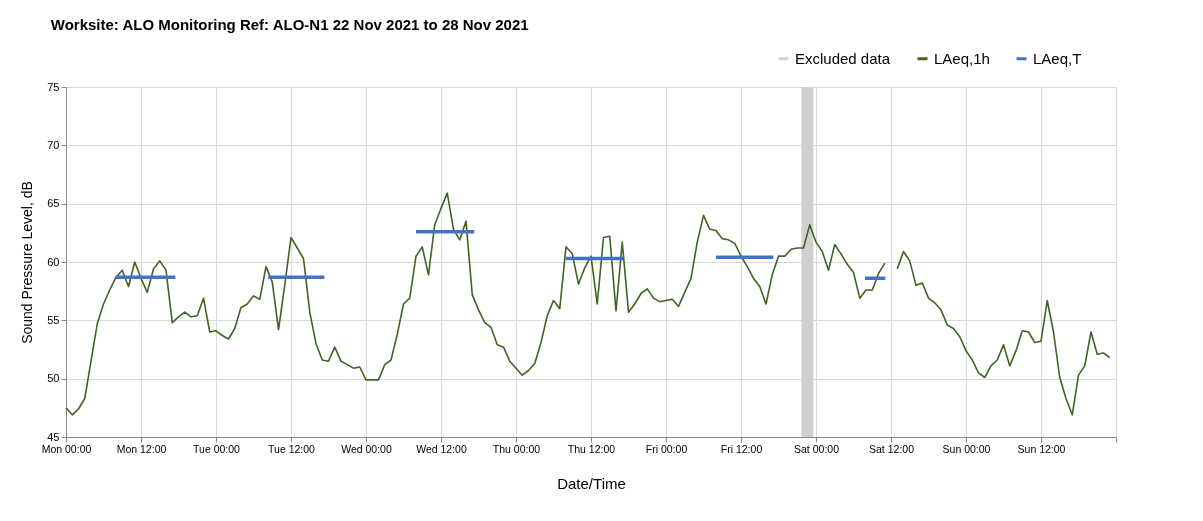  Describe the element at coordinates (441, 448) in the screenshot. I see `x-tick-label: Wed 12:00` at that location.